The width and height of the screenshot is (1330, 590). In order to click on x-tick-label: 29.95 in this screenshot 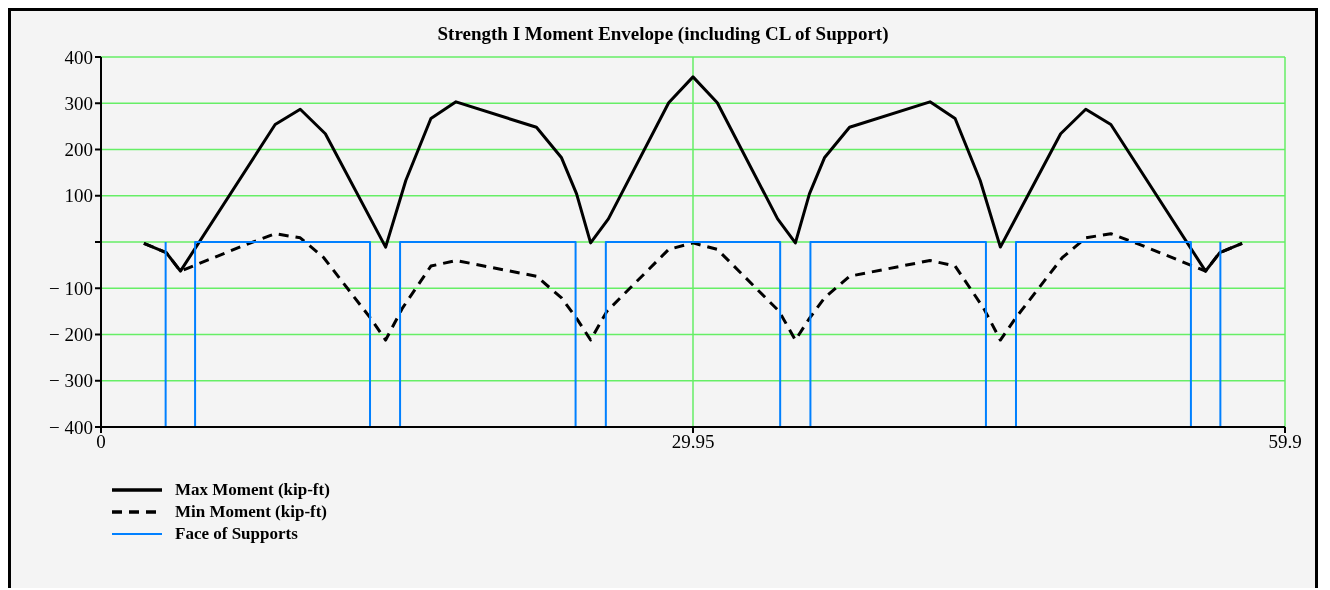, I will do `click(693, 442)`.